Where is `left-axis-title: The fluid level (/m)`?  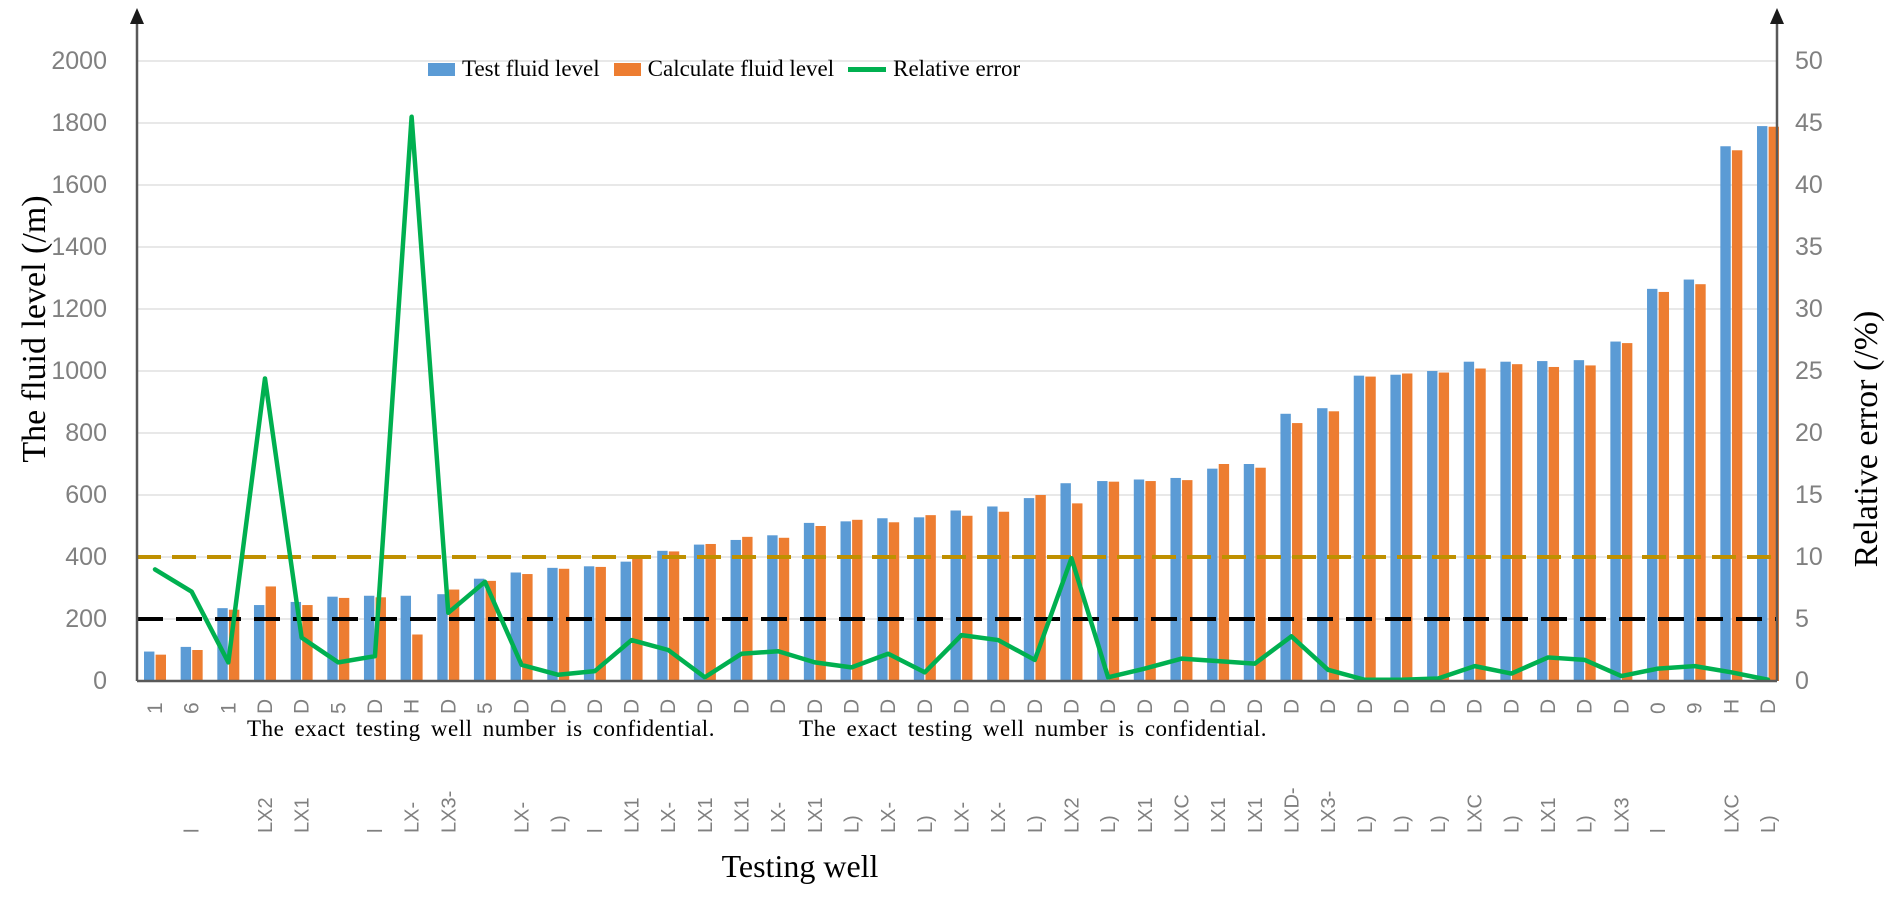 left-axis-title: The fluid level (/m) is located at coordinates (34, 329).